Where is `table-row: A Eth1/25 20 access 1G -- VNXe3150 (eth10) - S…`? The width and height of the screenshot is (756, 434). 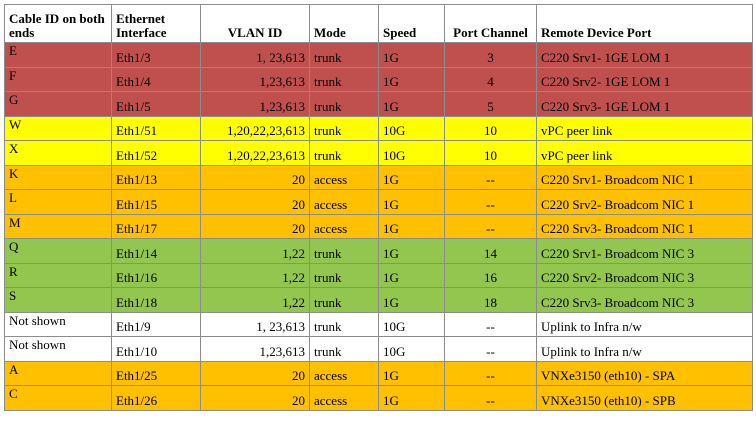
table-row: A Eth1/25 20 access 1G -- VNXe3150 (eth10) - S… is located at coordinates (378, 373).